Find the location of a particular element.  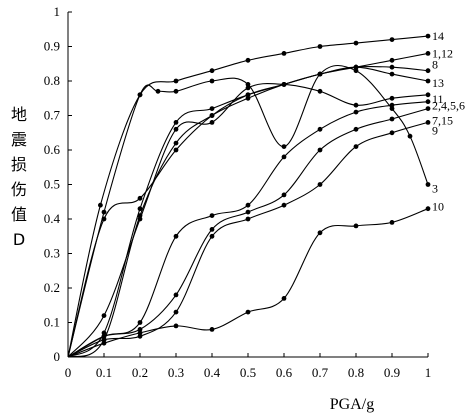

series-label: 2,4,5,6 is located at coordinates (448, 106).